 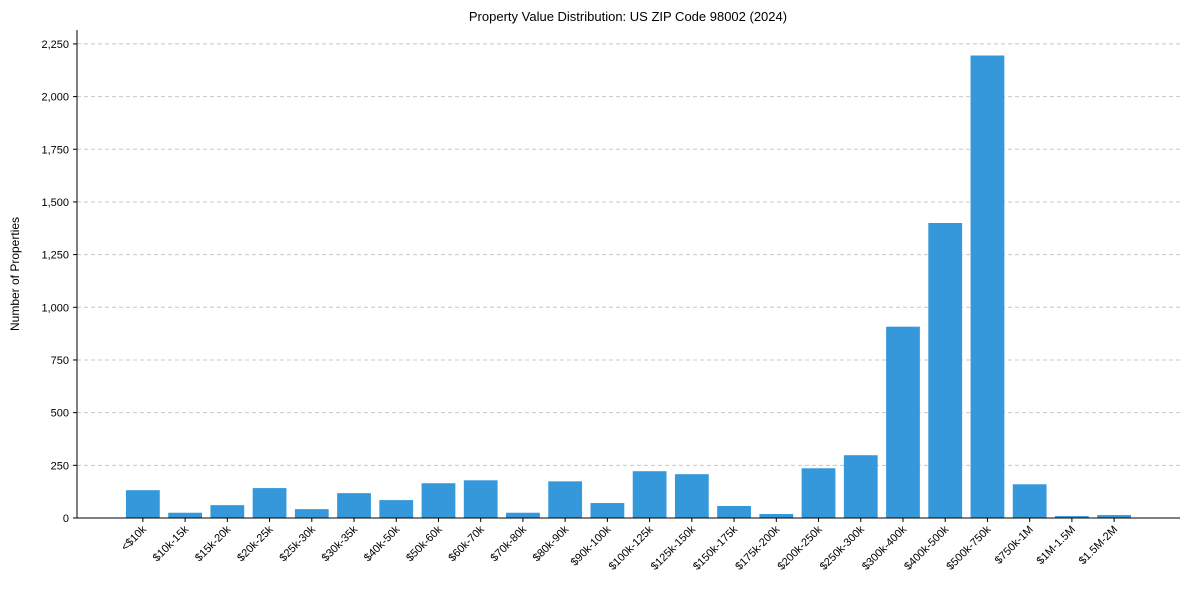 I want to click on x-tick-label: $1.5M-2M, so click(x=1099, y=546).